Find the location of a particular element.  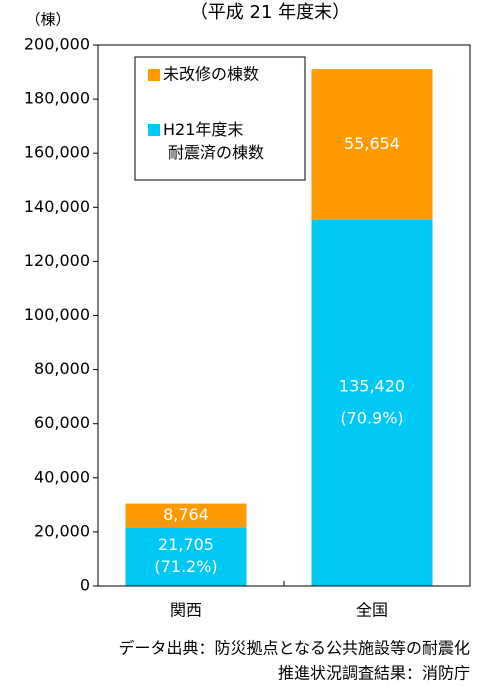

value-label: 135,420 is located at coordinates (372, 385).